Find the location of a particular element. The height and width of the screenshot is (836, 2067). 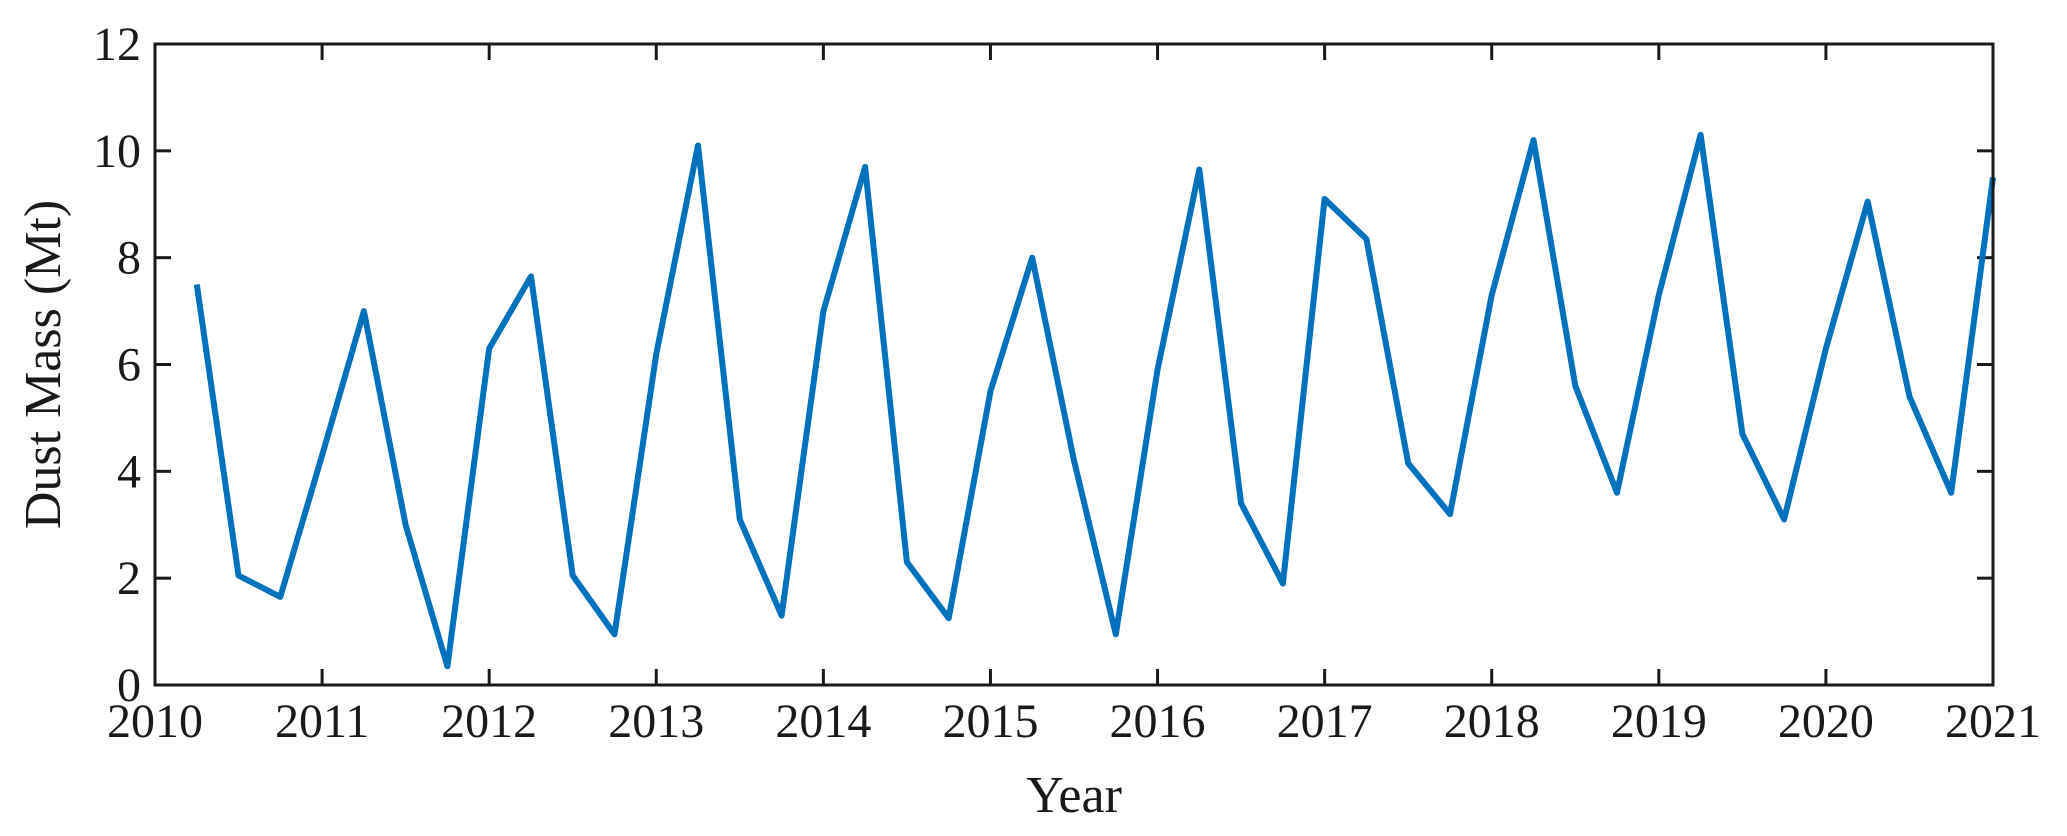

x-tick-label: 2012 is located at coordinates (489, 721).